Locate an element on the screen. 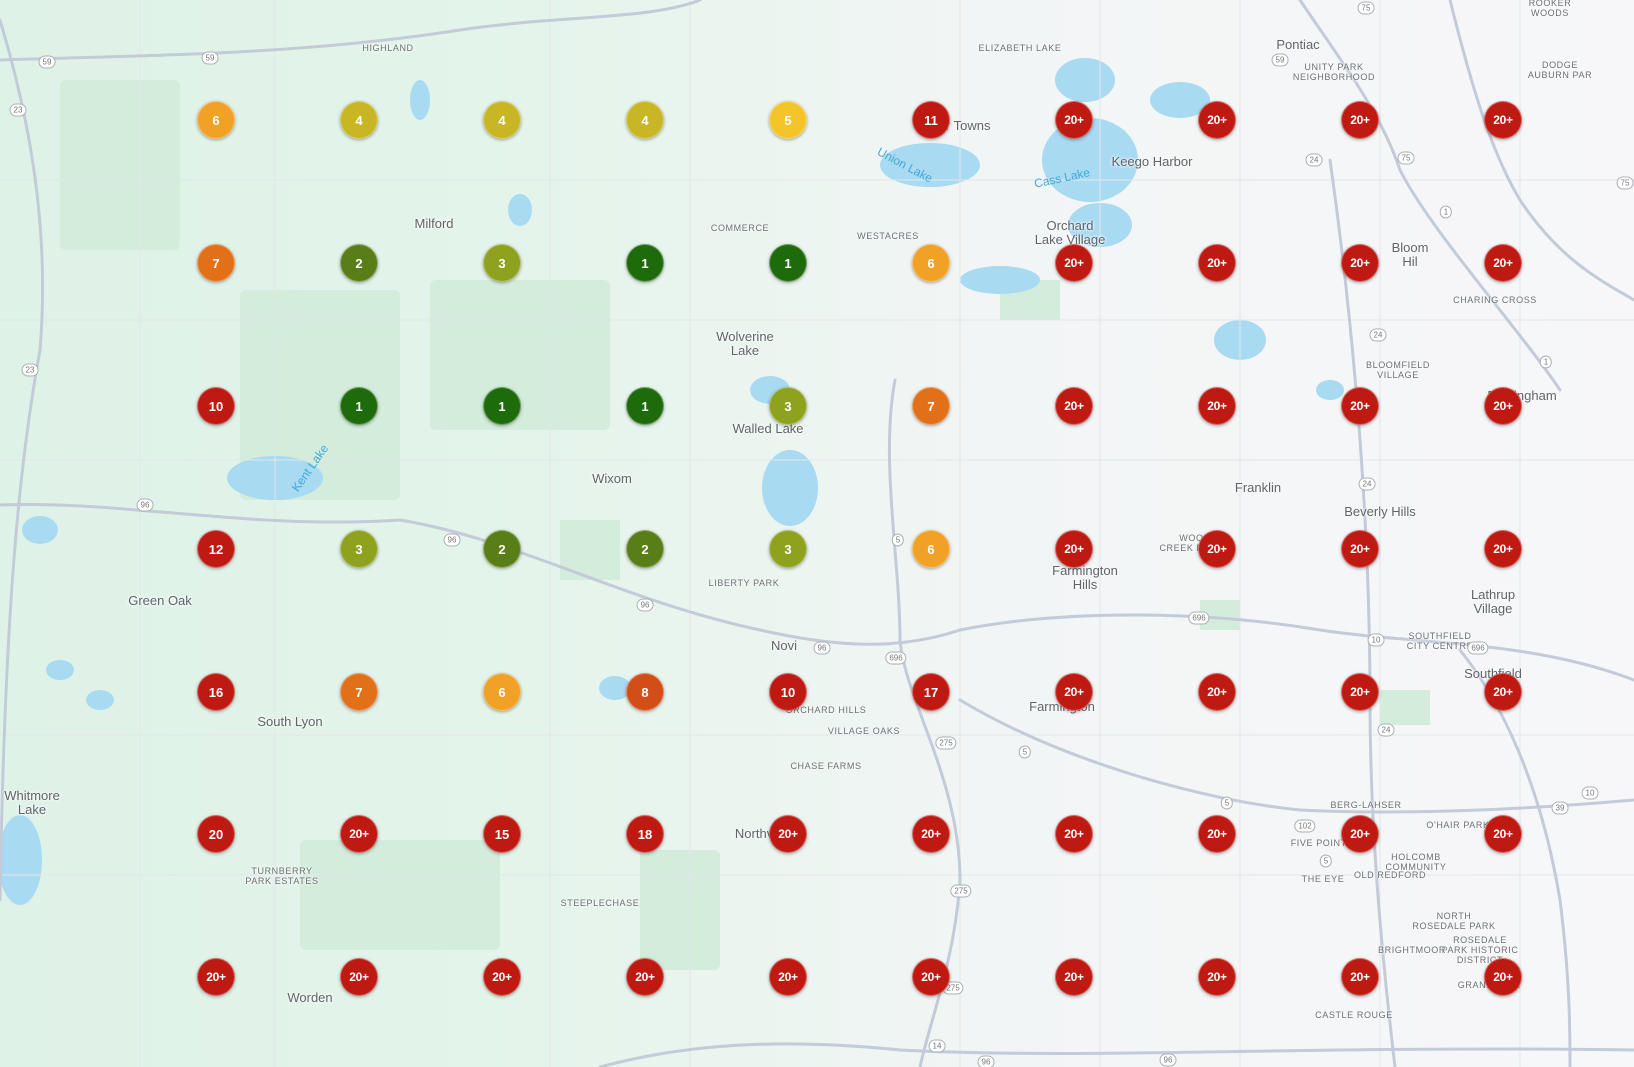 The height and width of the screenshot is (1067, 1634). rank-marker: 12 is located at coordinates (216, 549).